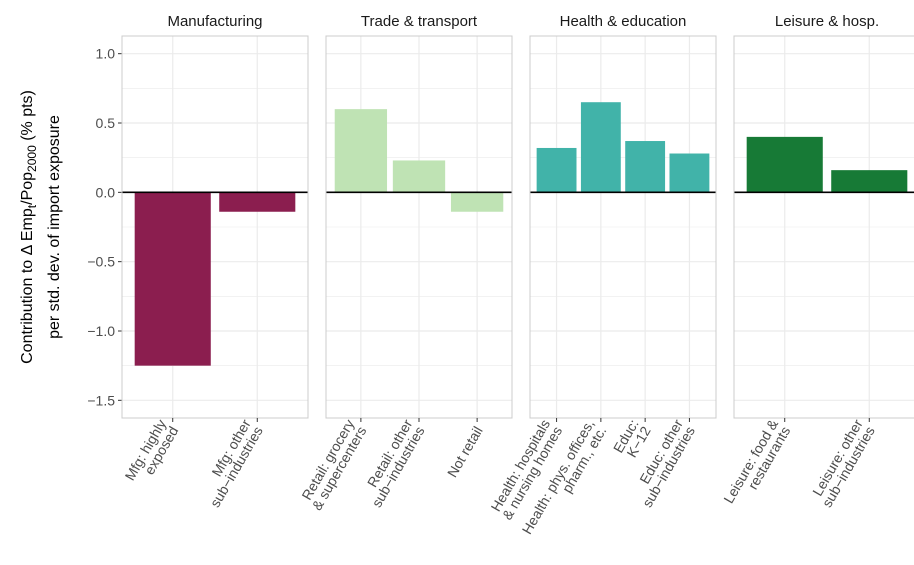 The image size is (914, 565). I want to click on y-axis-title-part: /Pop, so click(27, 188).